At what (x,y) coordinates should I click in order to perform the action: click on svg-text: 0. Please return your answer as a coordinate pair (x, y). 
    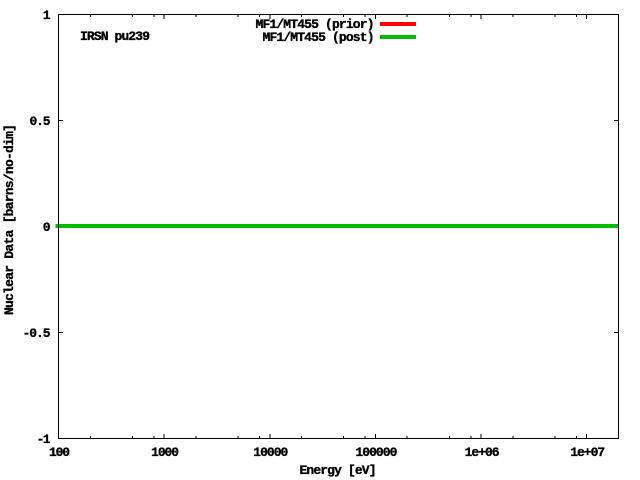
    Looking at the image, I should click on (47, 227).